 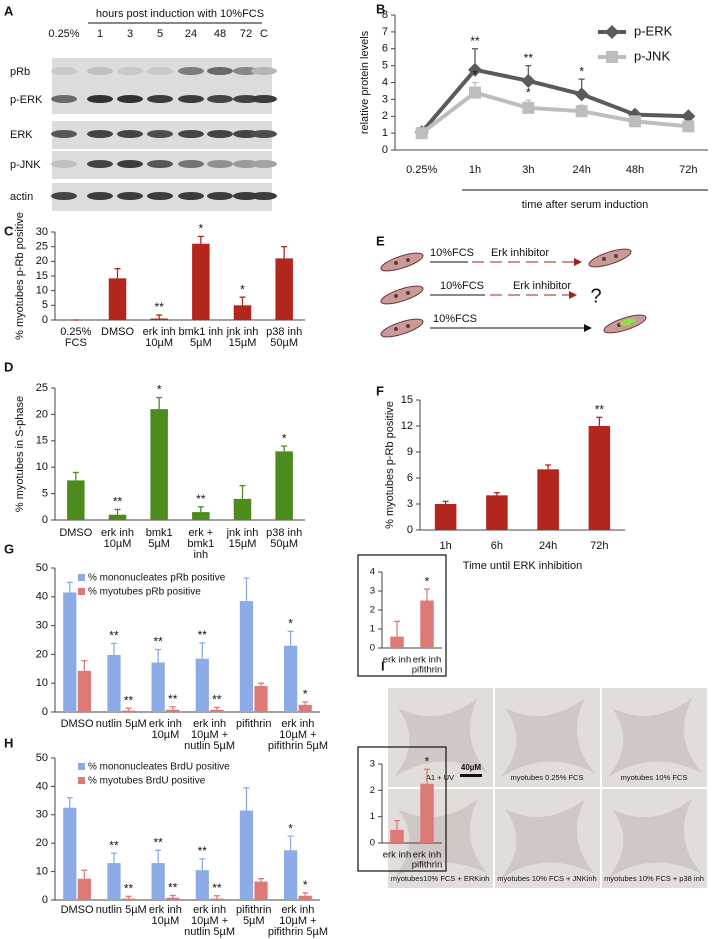 What do you see at coordinates (264, 34) in the screenshot?
I see `lane-label: C` at bounding box center [264, 34].